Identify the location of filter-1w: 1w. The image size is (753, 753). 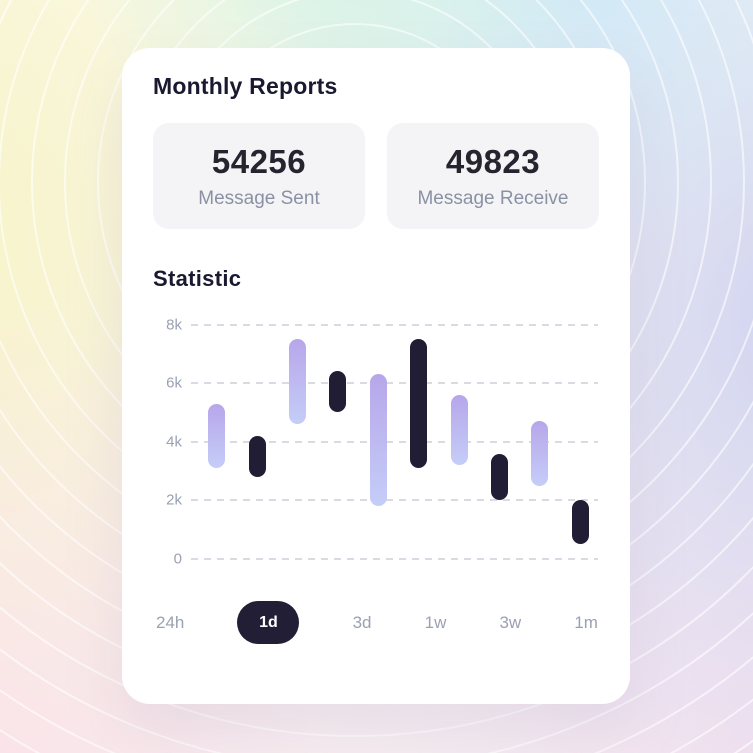
(435, 622).